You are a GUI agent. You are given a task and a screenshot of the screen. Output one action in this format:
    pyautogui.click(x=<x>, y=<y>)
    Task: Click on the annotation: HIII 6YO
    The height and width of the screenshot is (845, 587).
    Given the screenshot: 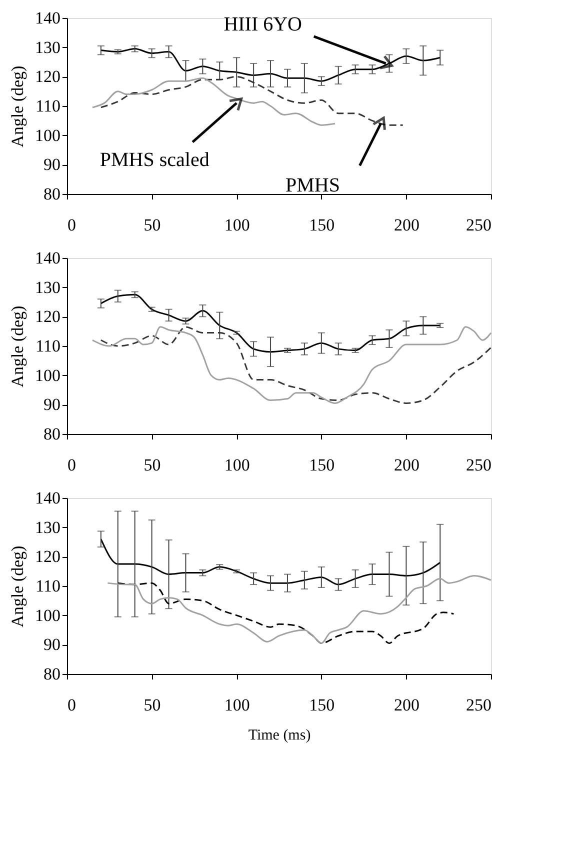 What is the action you would take?
    pyautogui.click(x=263, y=24)
    